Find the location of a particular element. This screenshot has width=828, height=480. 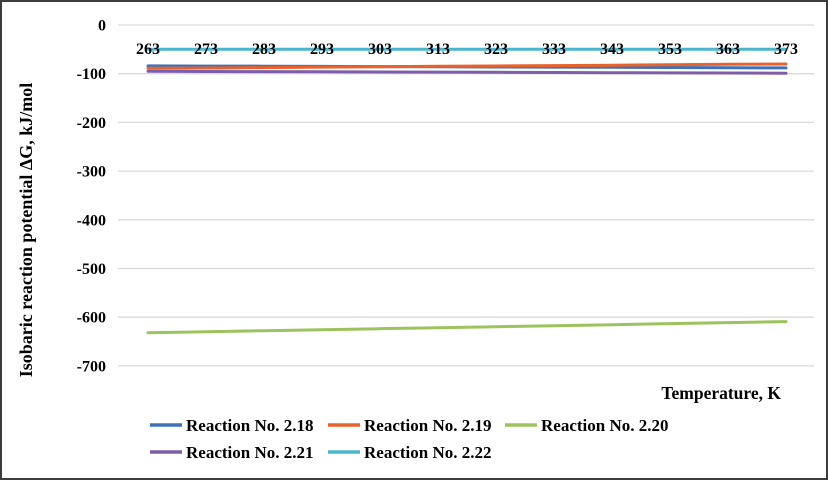

x-tick-label: 283 is located at coordinates (264, 49).